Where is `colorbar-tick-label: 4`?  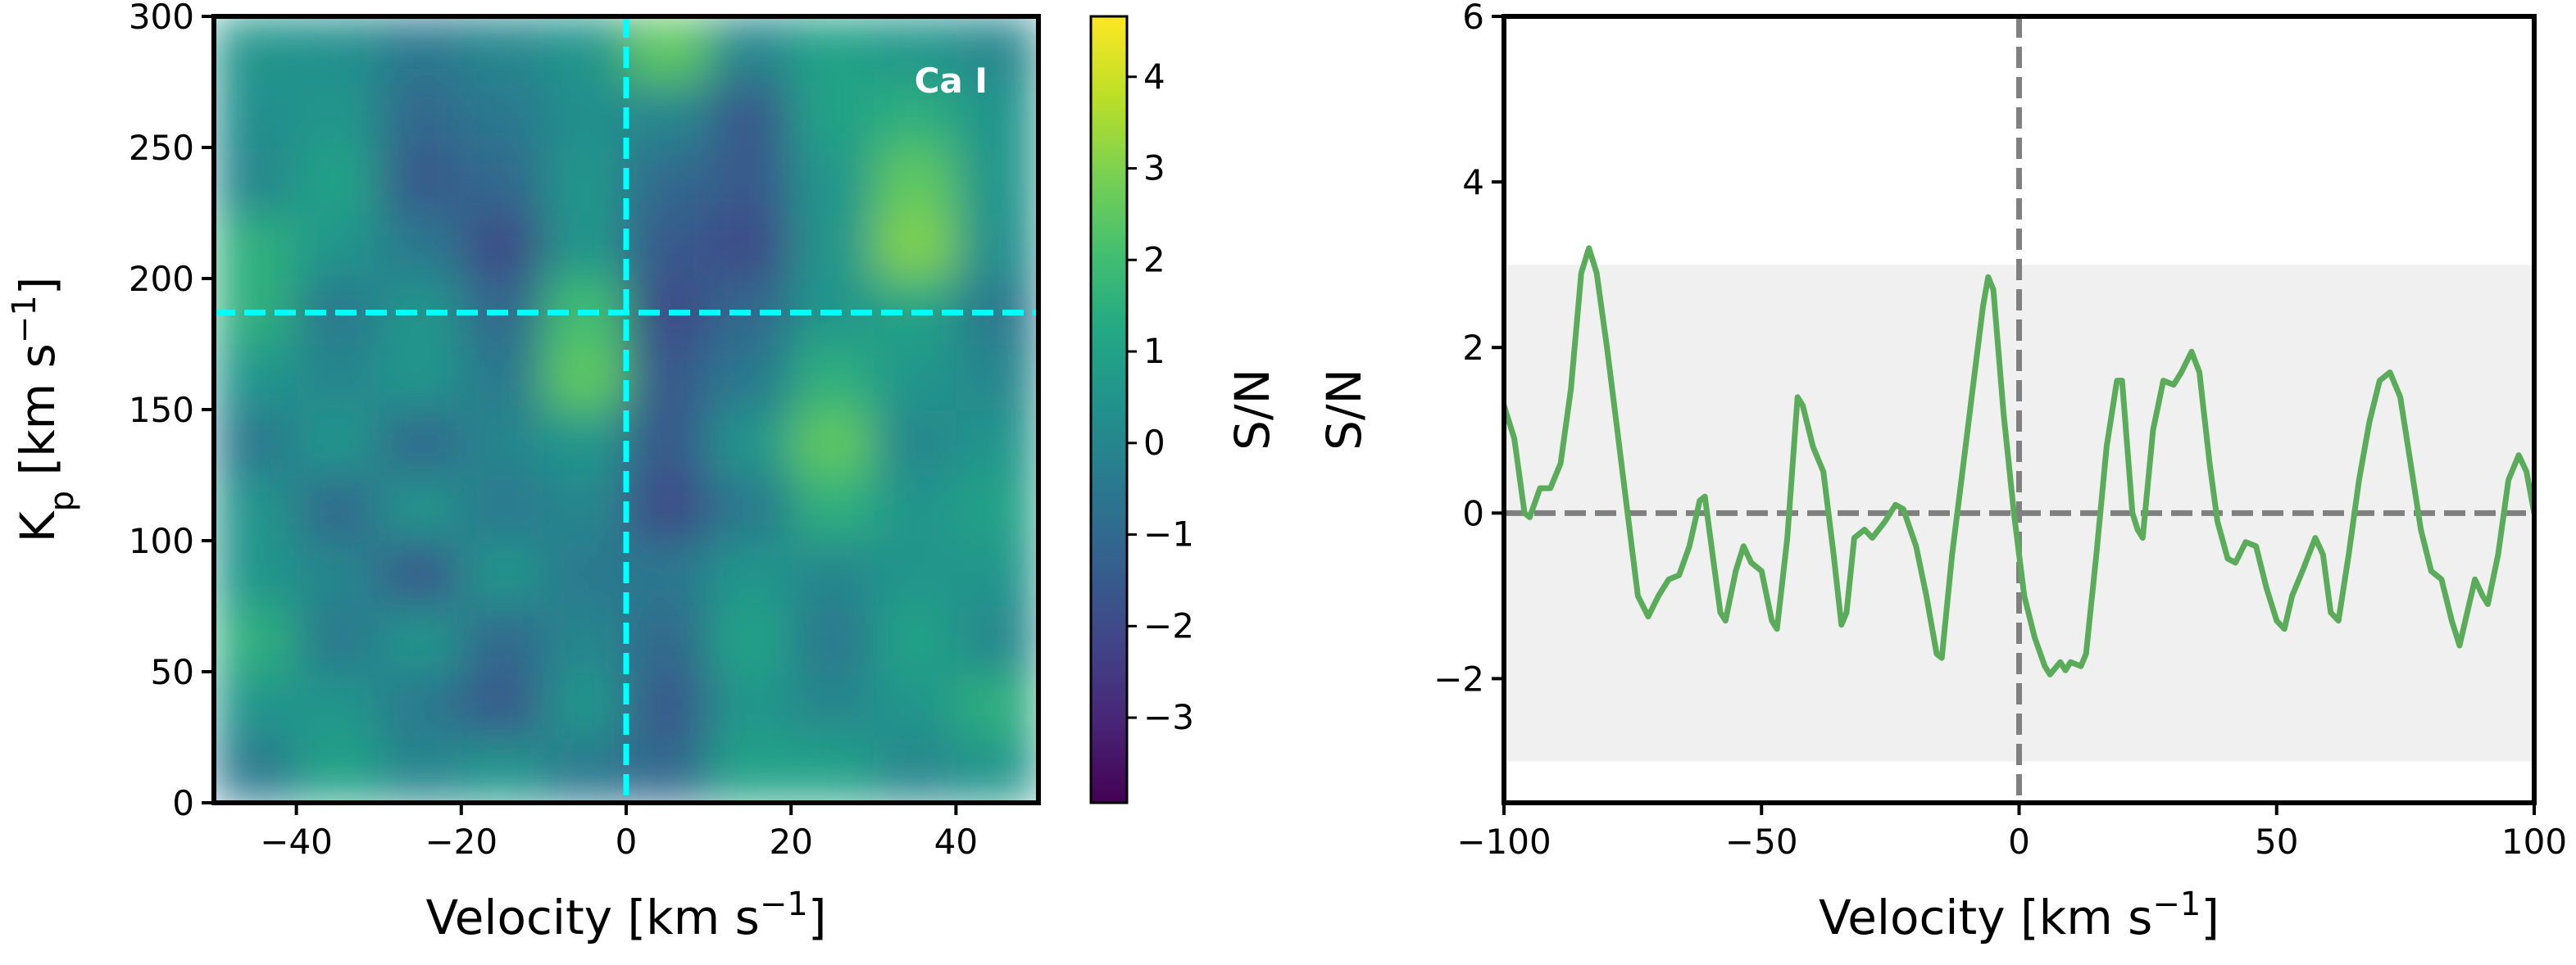
colorbar-tick-label: 4 is located at coordinates (1154, 77).